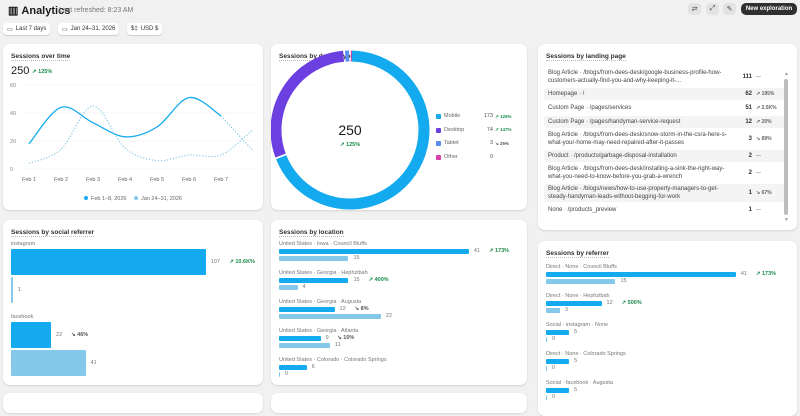 This screenshot has height=416, width=800. Describe the element at coordinates (786, 74) in the screenshot. I see `scroll-up-icon: ▲` at that location.